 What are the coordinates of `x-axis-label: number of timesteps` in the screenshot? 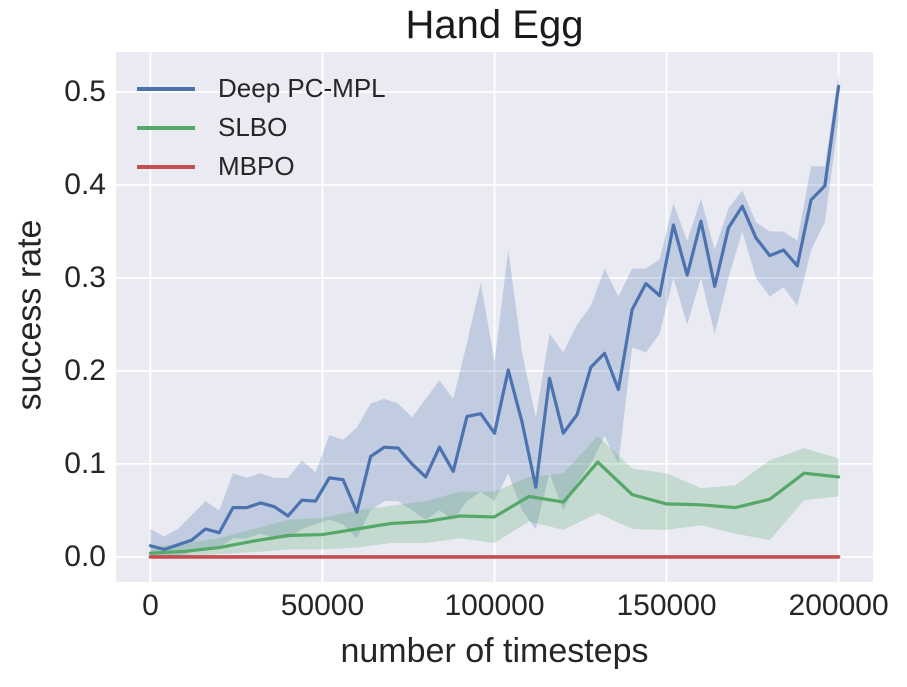 It's located at (494, 651).